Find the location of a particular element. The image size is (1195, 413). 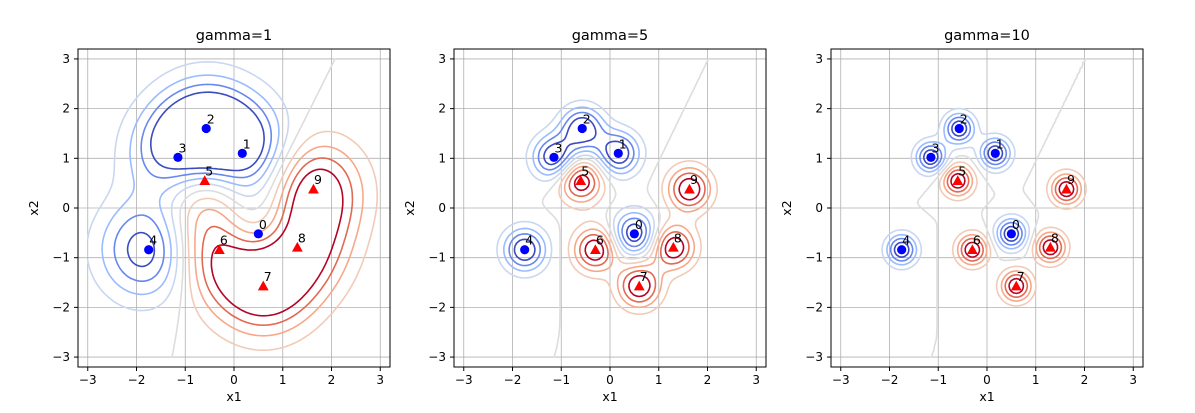

y-axis-label: x2 is located at coordinates (786, 207).